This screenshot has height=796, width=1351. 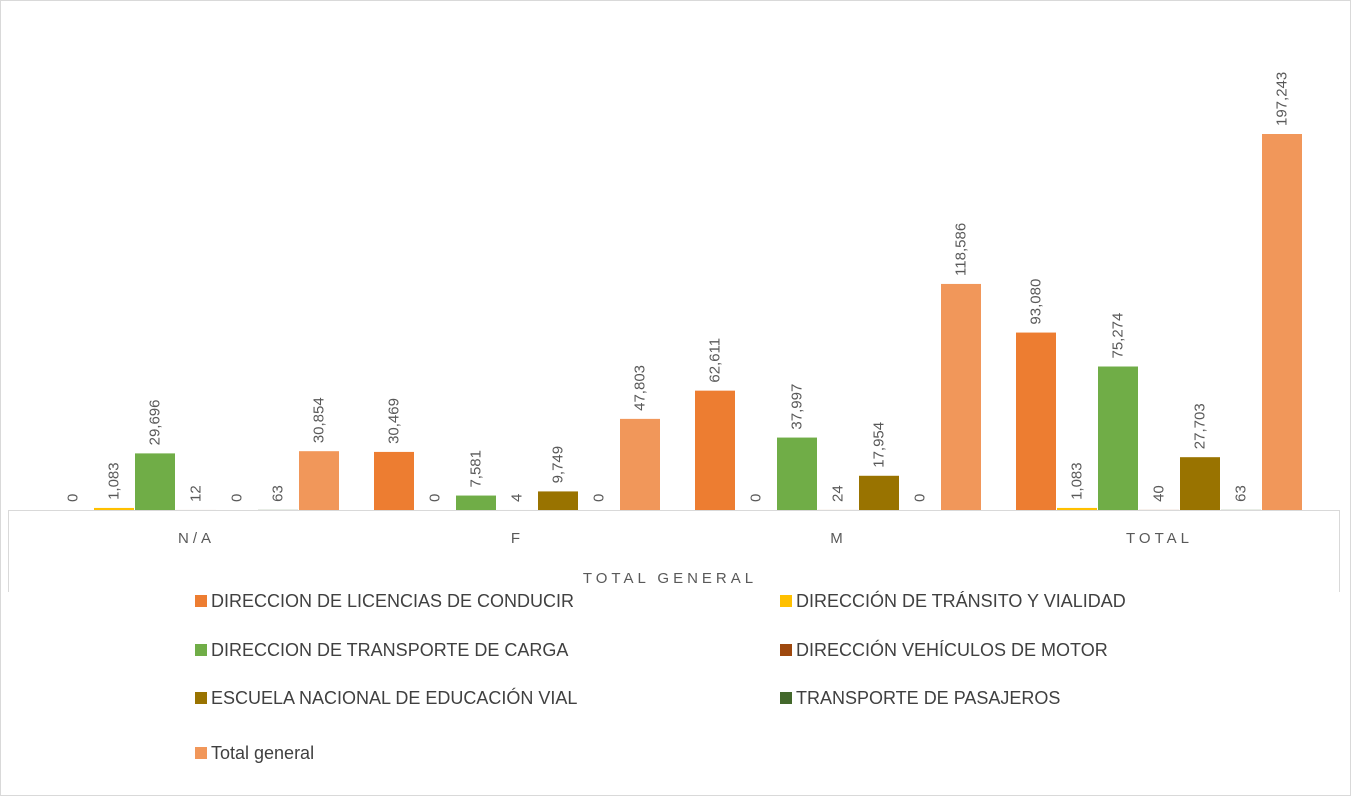 What do you see at coordinates (393, 421) in the screenshot?
I see `data-label: 30,469` at bounding box center [393, 421].